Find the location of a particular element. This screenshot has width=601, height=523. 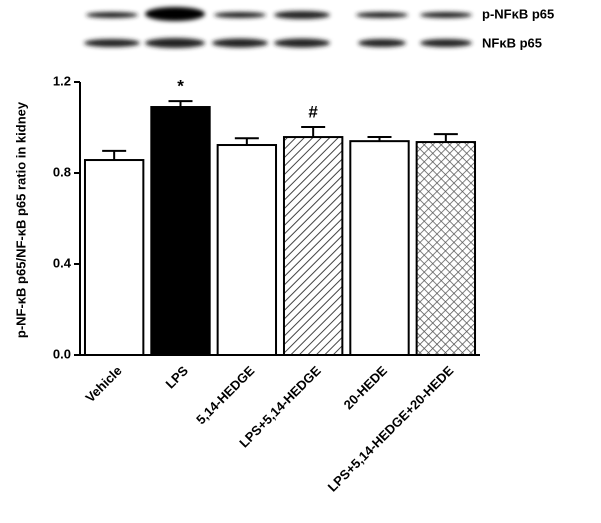

western-blot is located at coordinates (278, 27).